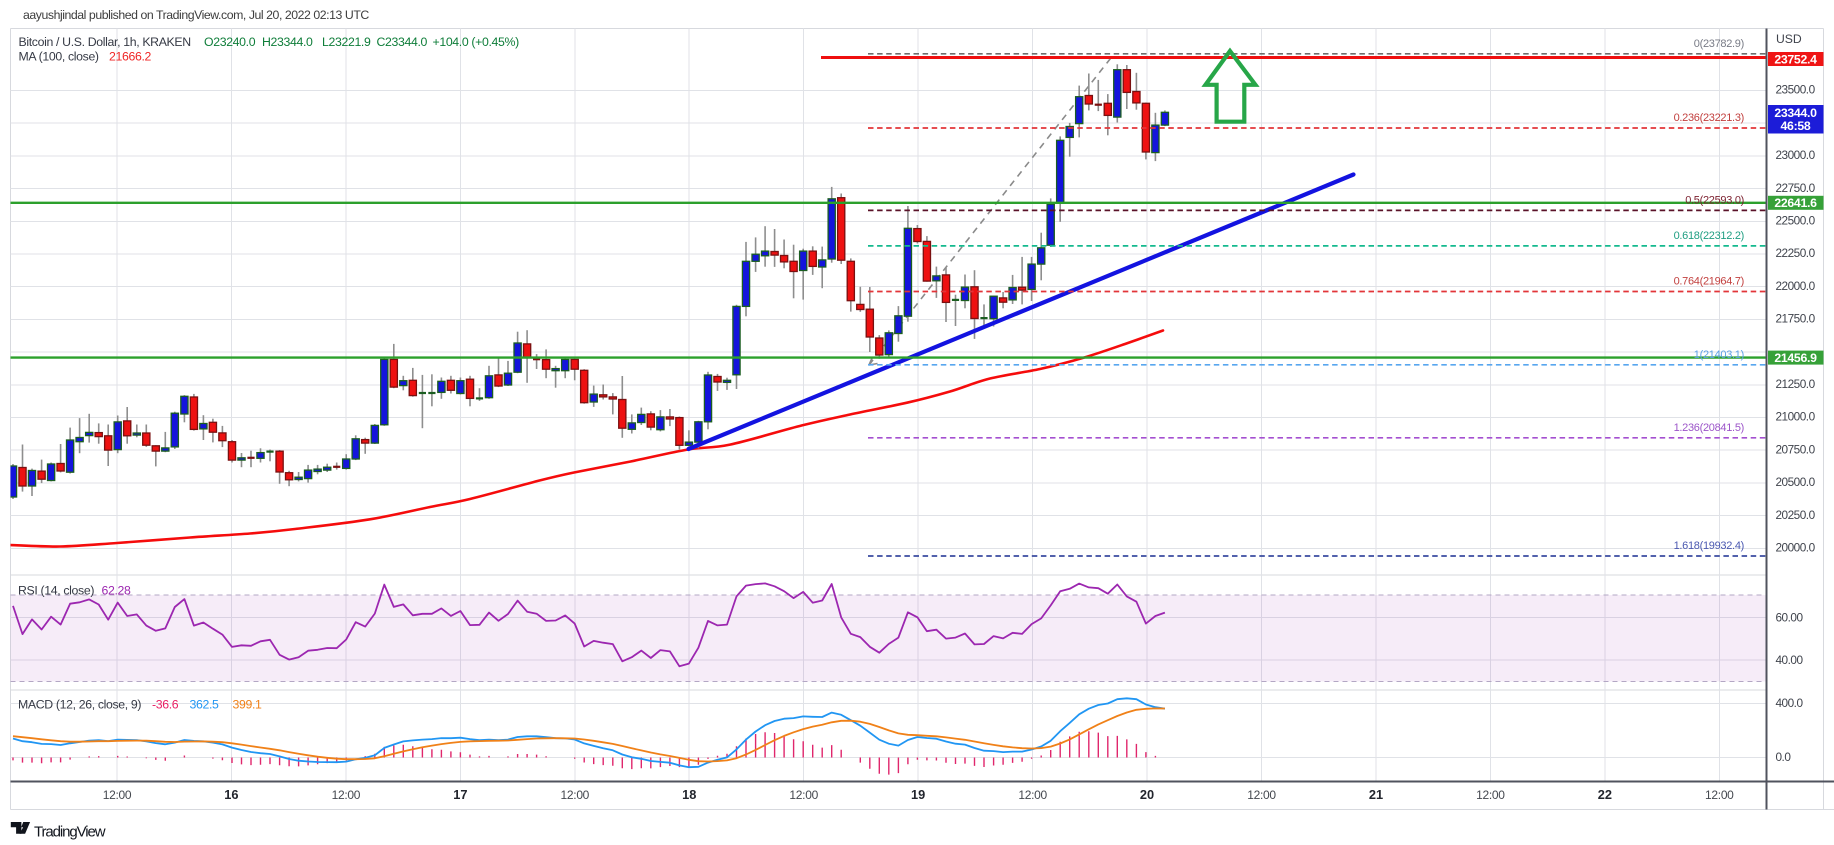  I want to click on svg-text: 20000.0, so click(1796, 548).